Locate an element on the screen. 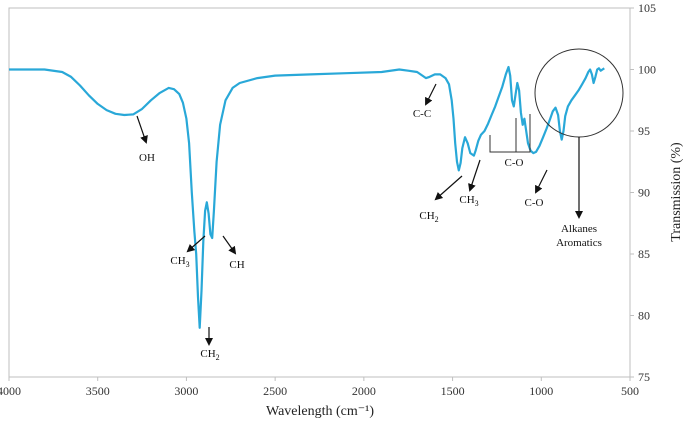 The height and width of the screenshot is (425, 685). label-ch3-fingerprint: CH3 is located at coordinates (468, 201).